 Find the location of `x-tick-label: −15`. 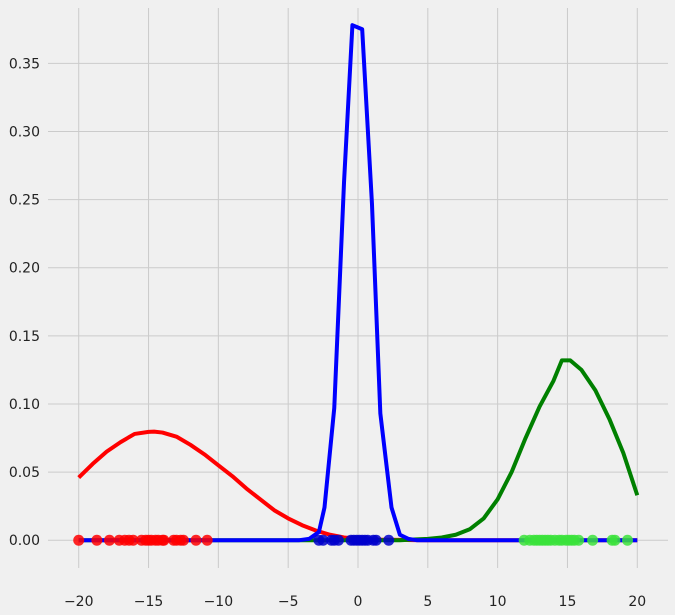

x-tick-label: −15 is located at coordinates (149, 602).